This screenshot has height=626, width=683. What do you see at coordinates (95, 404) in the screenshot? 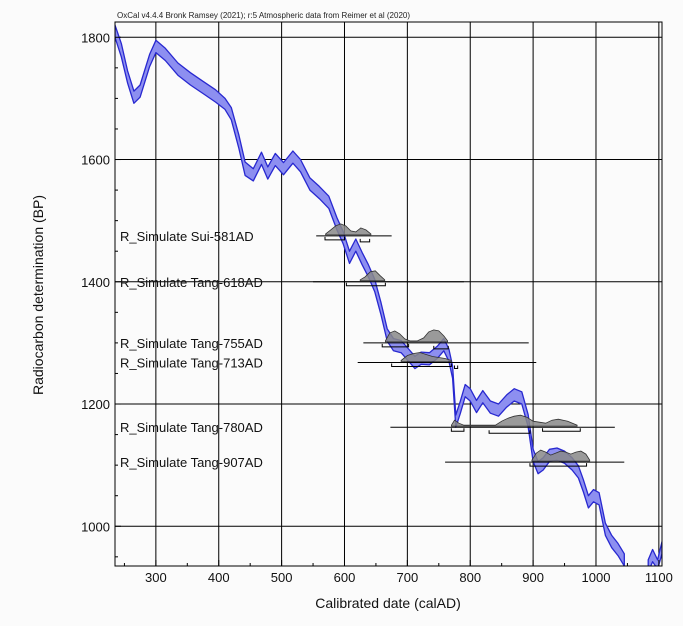
I see `y-tick-label: 1200` at bounding box center [95, 404].